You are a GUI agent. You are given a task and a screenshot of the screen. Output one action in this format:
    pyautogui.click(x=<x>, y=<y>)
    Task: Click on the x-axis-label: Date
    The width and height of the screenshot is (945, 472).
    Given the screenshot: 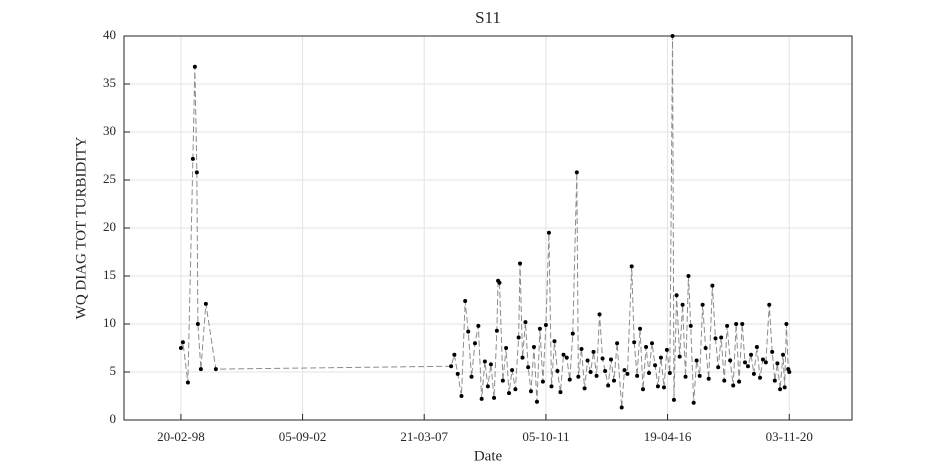 What is the action you would take?
    pyautogui.click(x=488, y=456)
    